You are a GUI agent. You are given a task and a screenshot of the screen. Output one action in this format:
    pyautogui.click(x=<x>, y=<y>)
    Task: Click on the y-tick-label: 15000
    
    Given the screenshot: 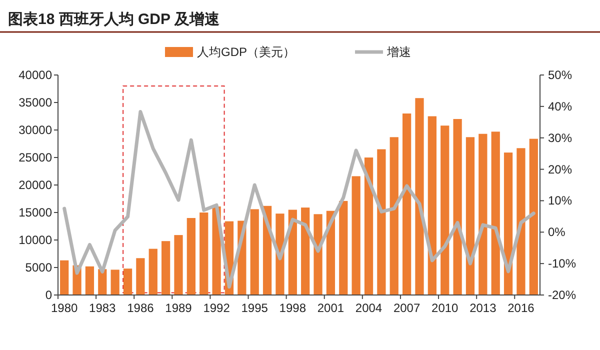 What is the action you would take?
    pyautogui.click(x=35, y=213)
    